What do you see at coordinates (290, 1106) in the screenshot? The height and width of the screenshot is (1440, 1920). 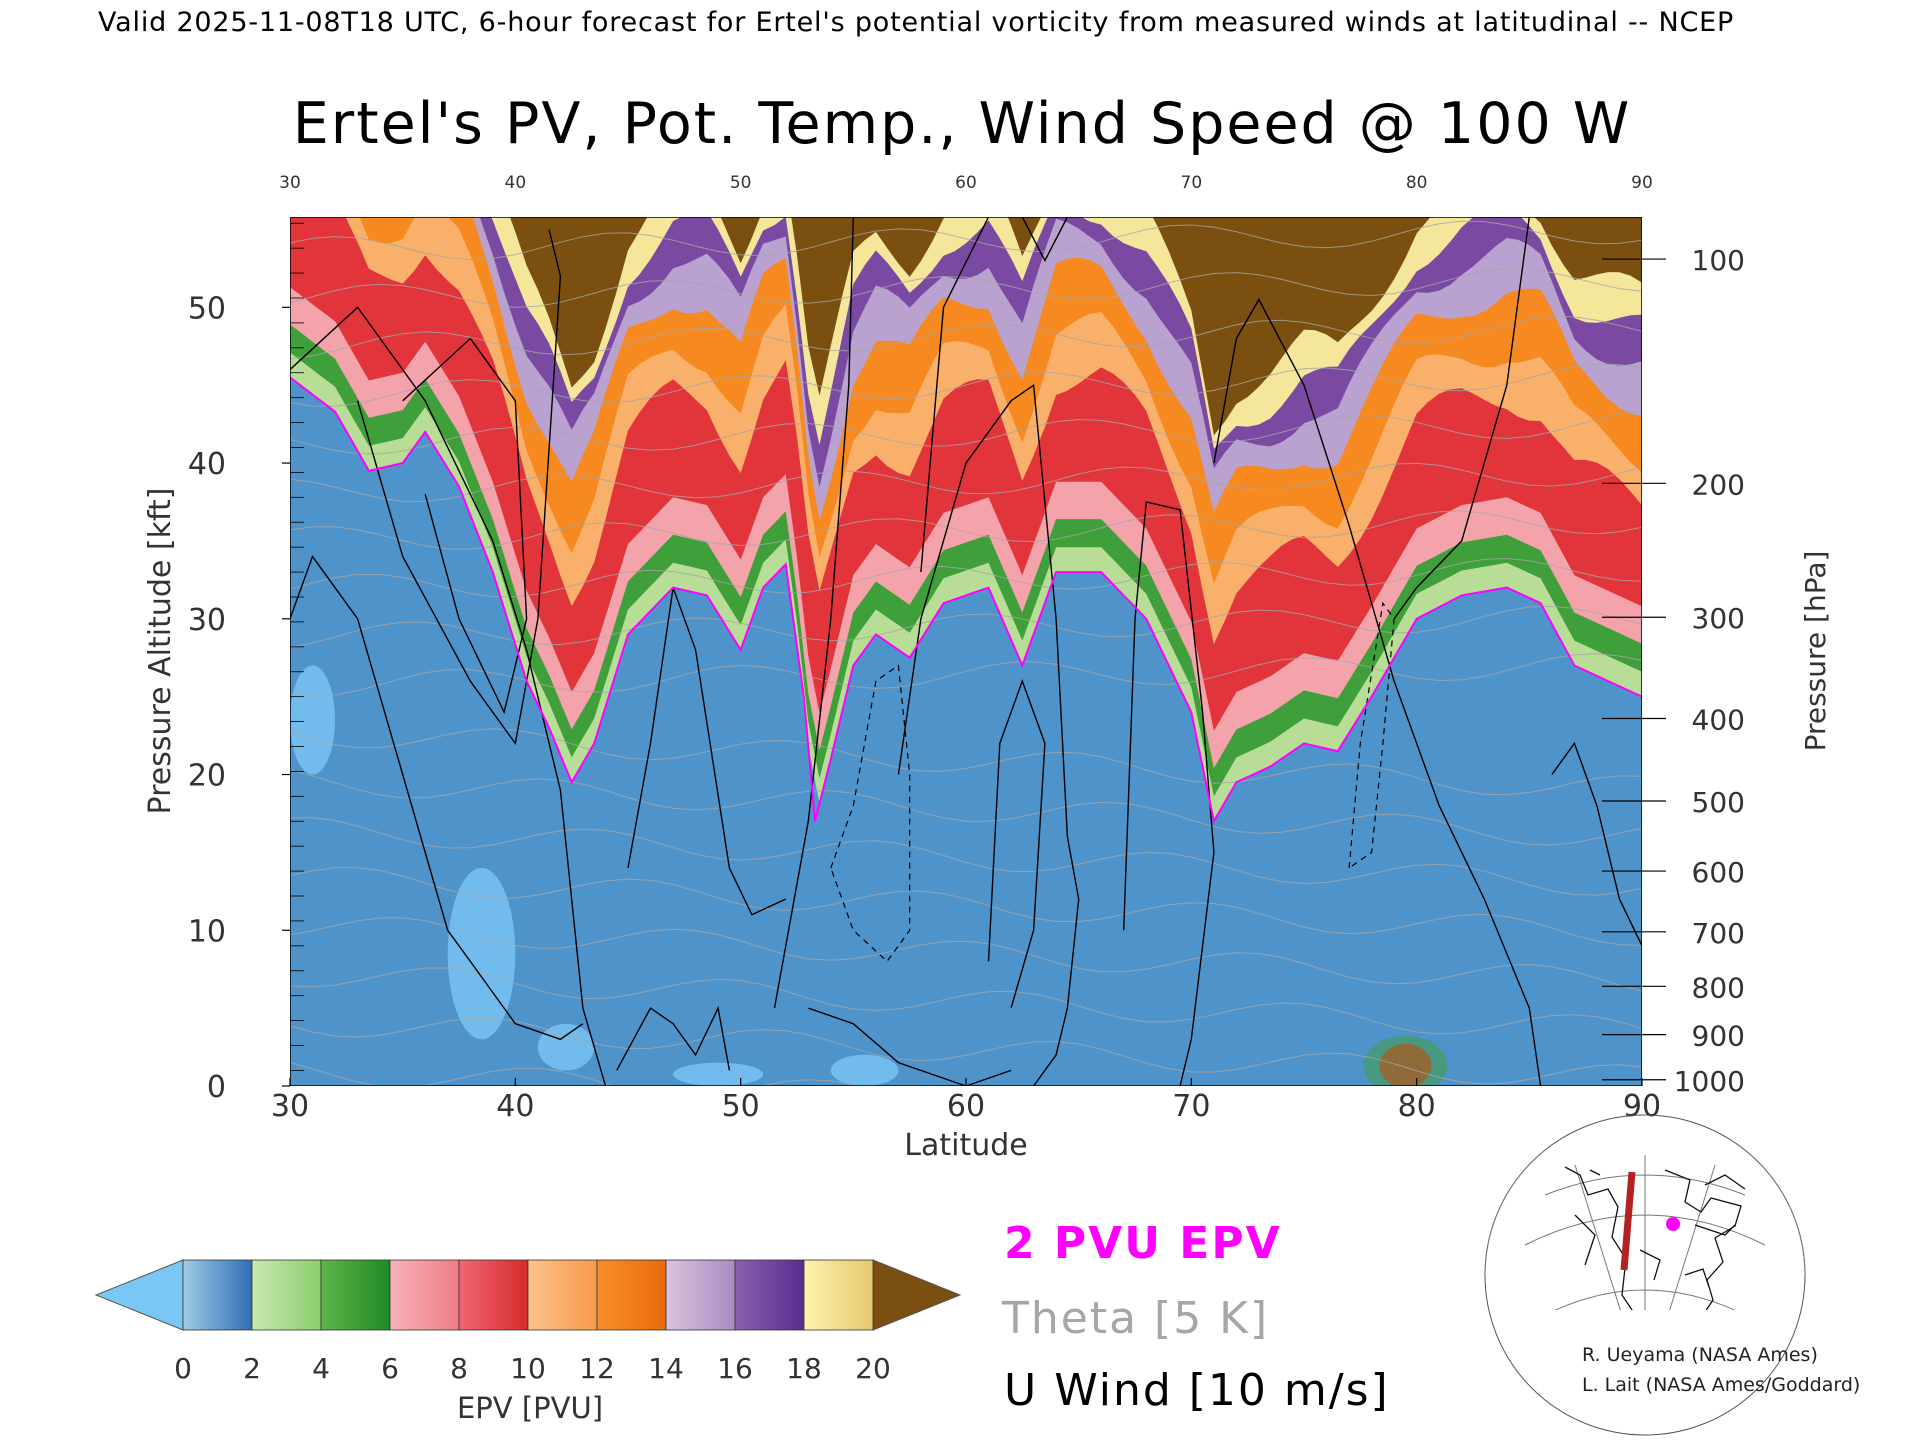 I see `x-tick-label: 30` at bounding box center [290, 1106].